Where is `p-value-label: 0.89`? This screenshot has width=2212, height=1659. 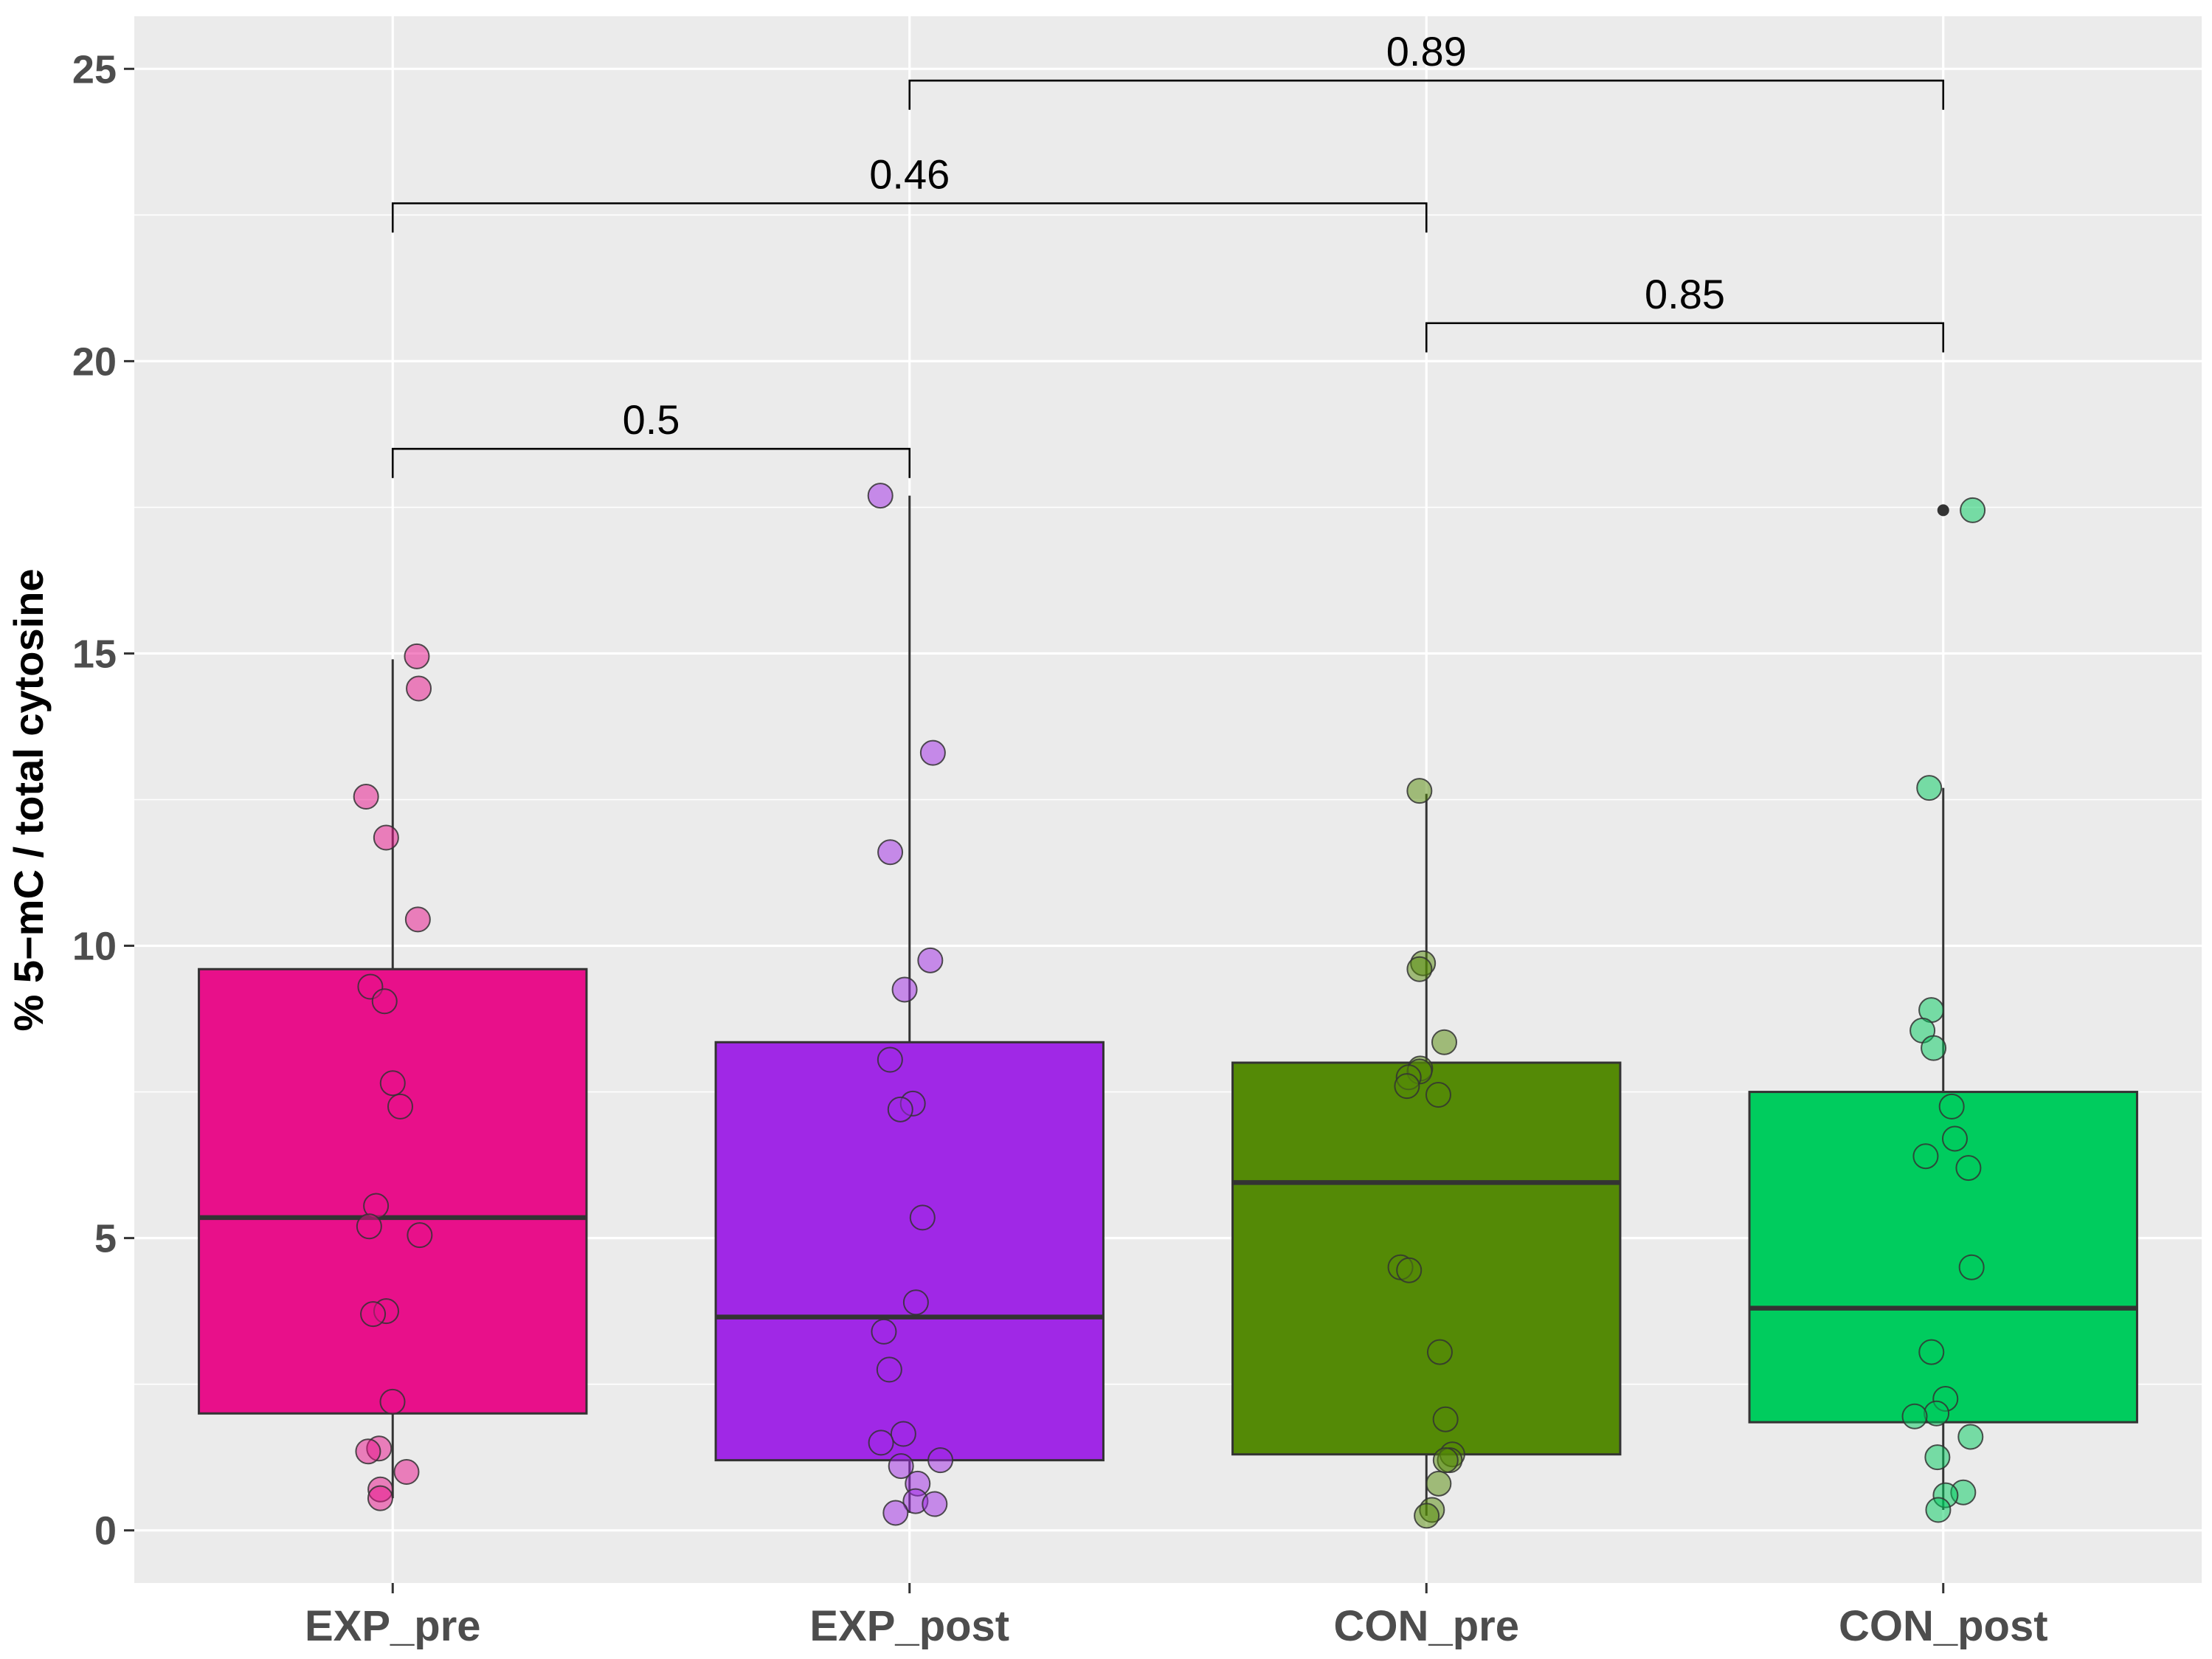
p-value-label: 0.89 is located at coordinates (1426, 52).